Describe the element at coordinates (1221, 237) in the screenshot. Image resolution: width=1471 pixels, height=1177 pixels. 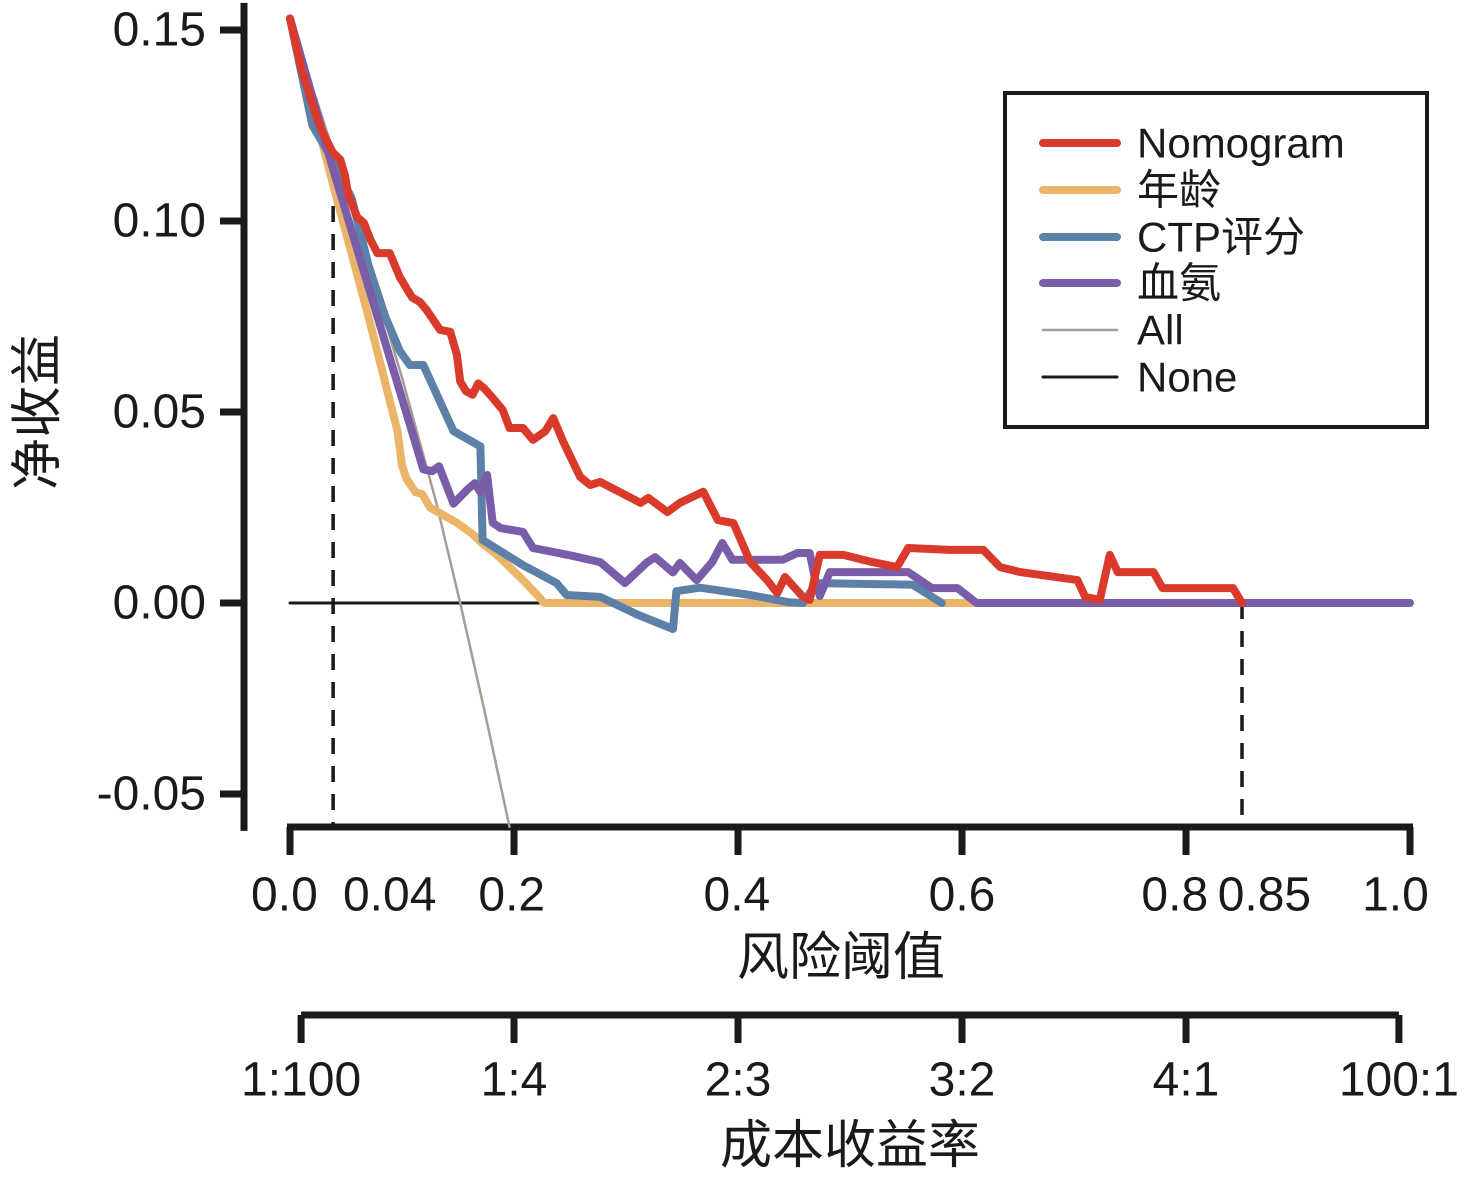
I see `legend-label-CTP评分: CTP评分` at that location.